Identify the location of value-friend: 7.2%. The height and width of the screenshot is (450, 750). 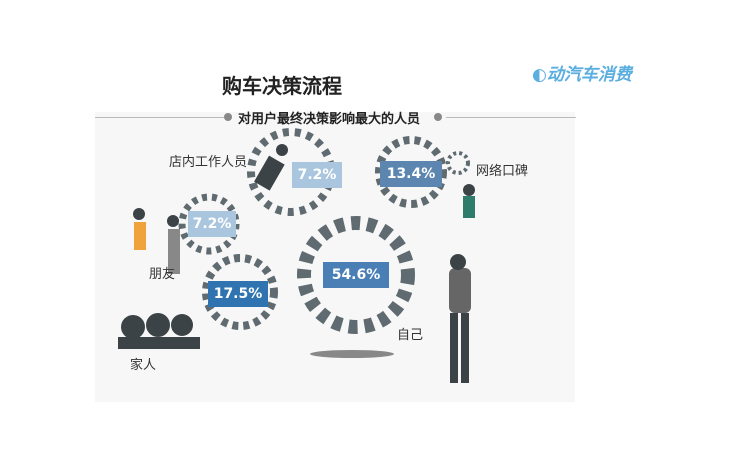
(212, 224).